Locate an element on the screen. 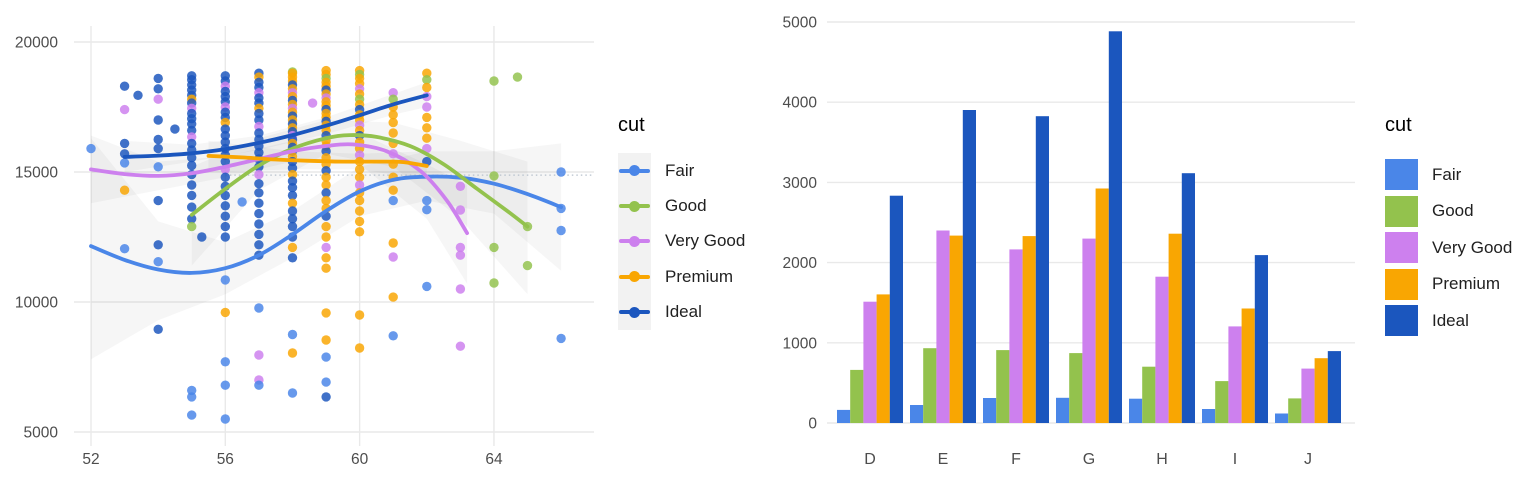 The height and width of the screenshot is (480, 1536). bar-j-good is located at coordinates (1295, 410).